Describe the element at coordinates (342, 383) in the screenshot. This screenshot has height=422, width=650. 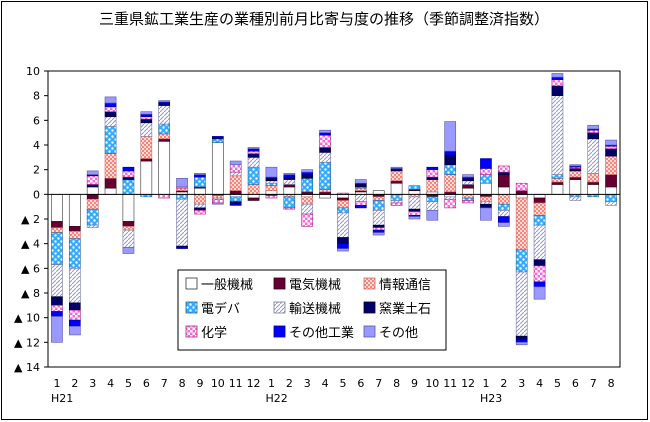
I see `x-tick-label: 5` at that location.